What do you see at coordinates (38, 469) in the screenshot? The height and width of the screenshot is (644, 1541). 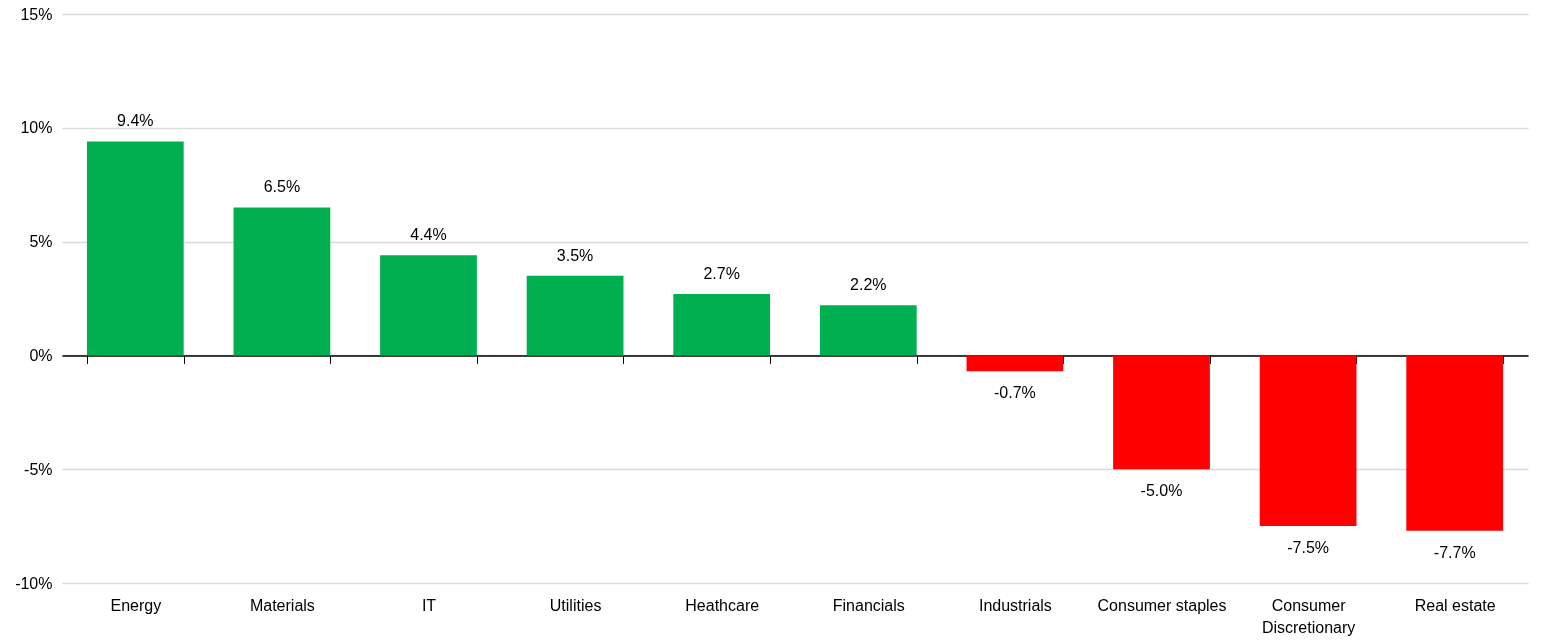 I see `y-tick-label: -5%` at bounding box center [38, 469].